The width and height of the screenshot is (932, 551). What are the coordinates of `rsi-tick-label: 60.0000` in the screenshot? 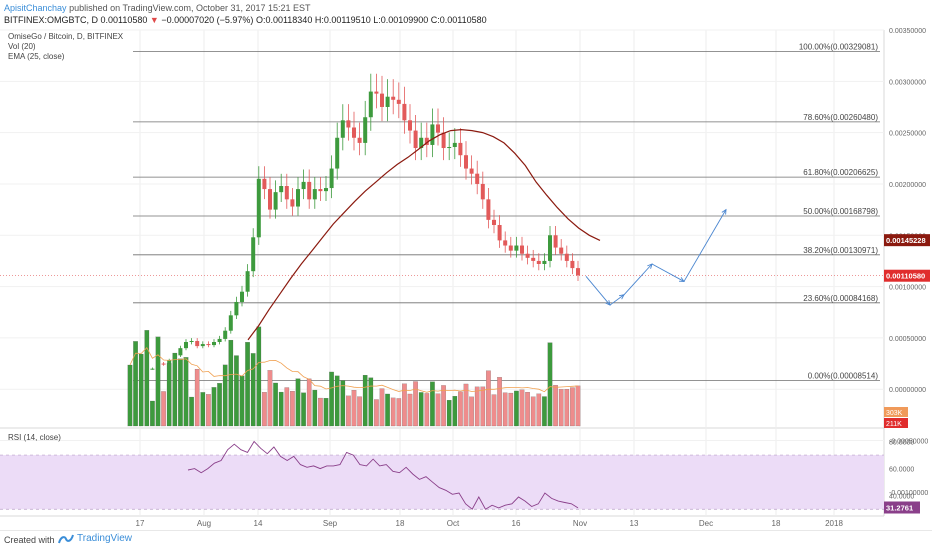 It's located at (901, 470).